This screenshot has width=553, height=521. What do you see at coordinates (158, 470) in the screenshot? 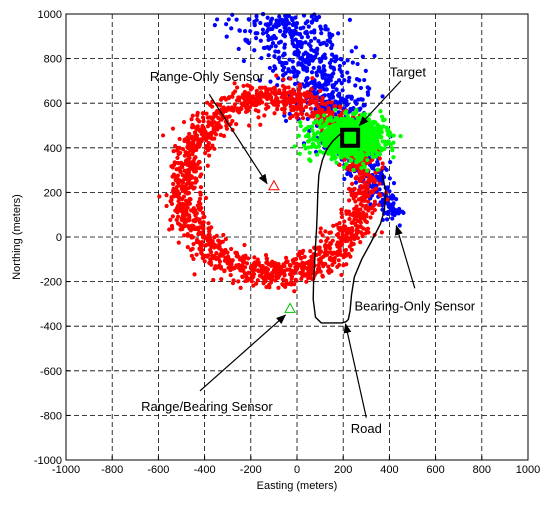
I see `x-tick-label: -600` at bounding box center [158, 470].